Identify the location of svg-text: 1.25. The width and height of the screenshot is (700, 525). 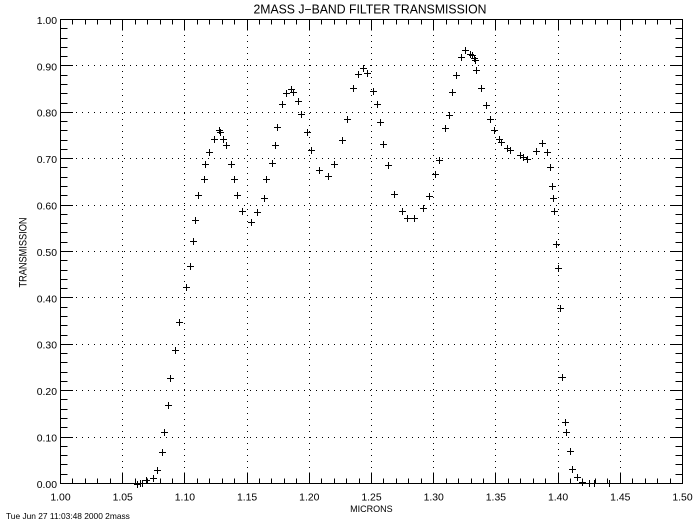
(371, 497).